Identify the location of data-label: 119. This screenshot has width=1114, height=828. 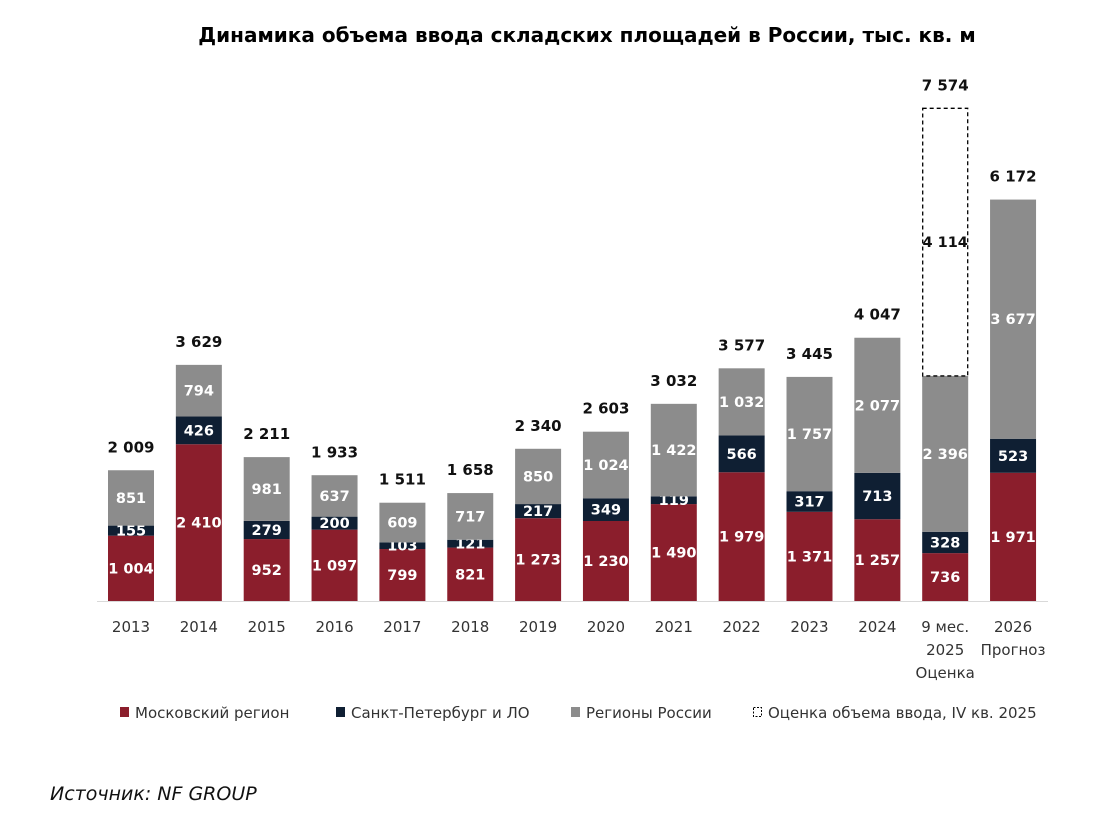
(674, 501).